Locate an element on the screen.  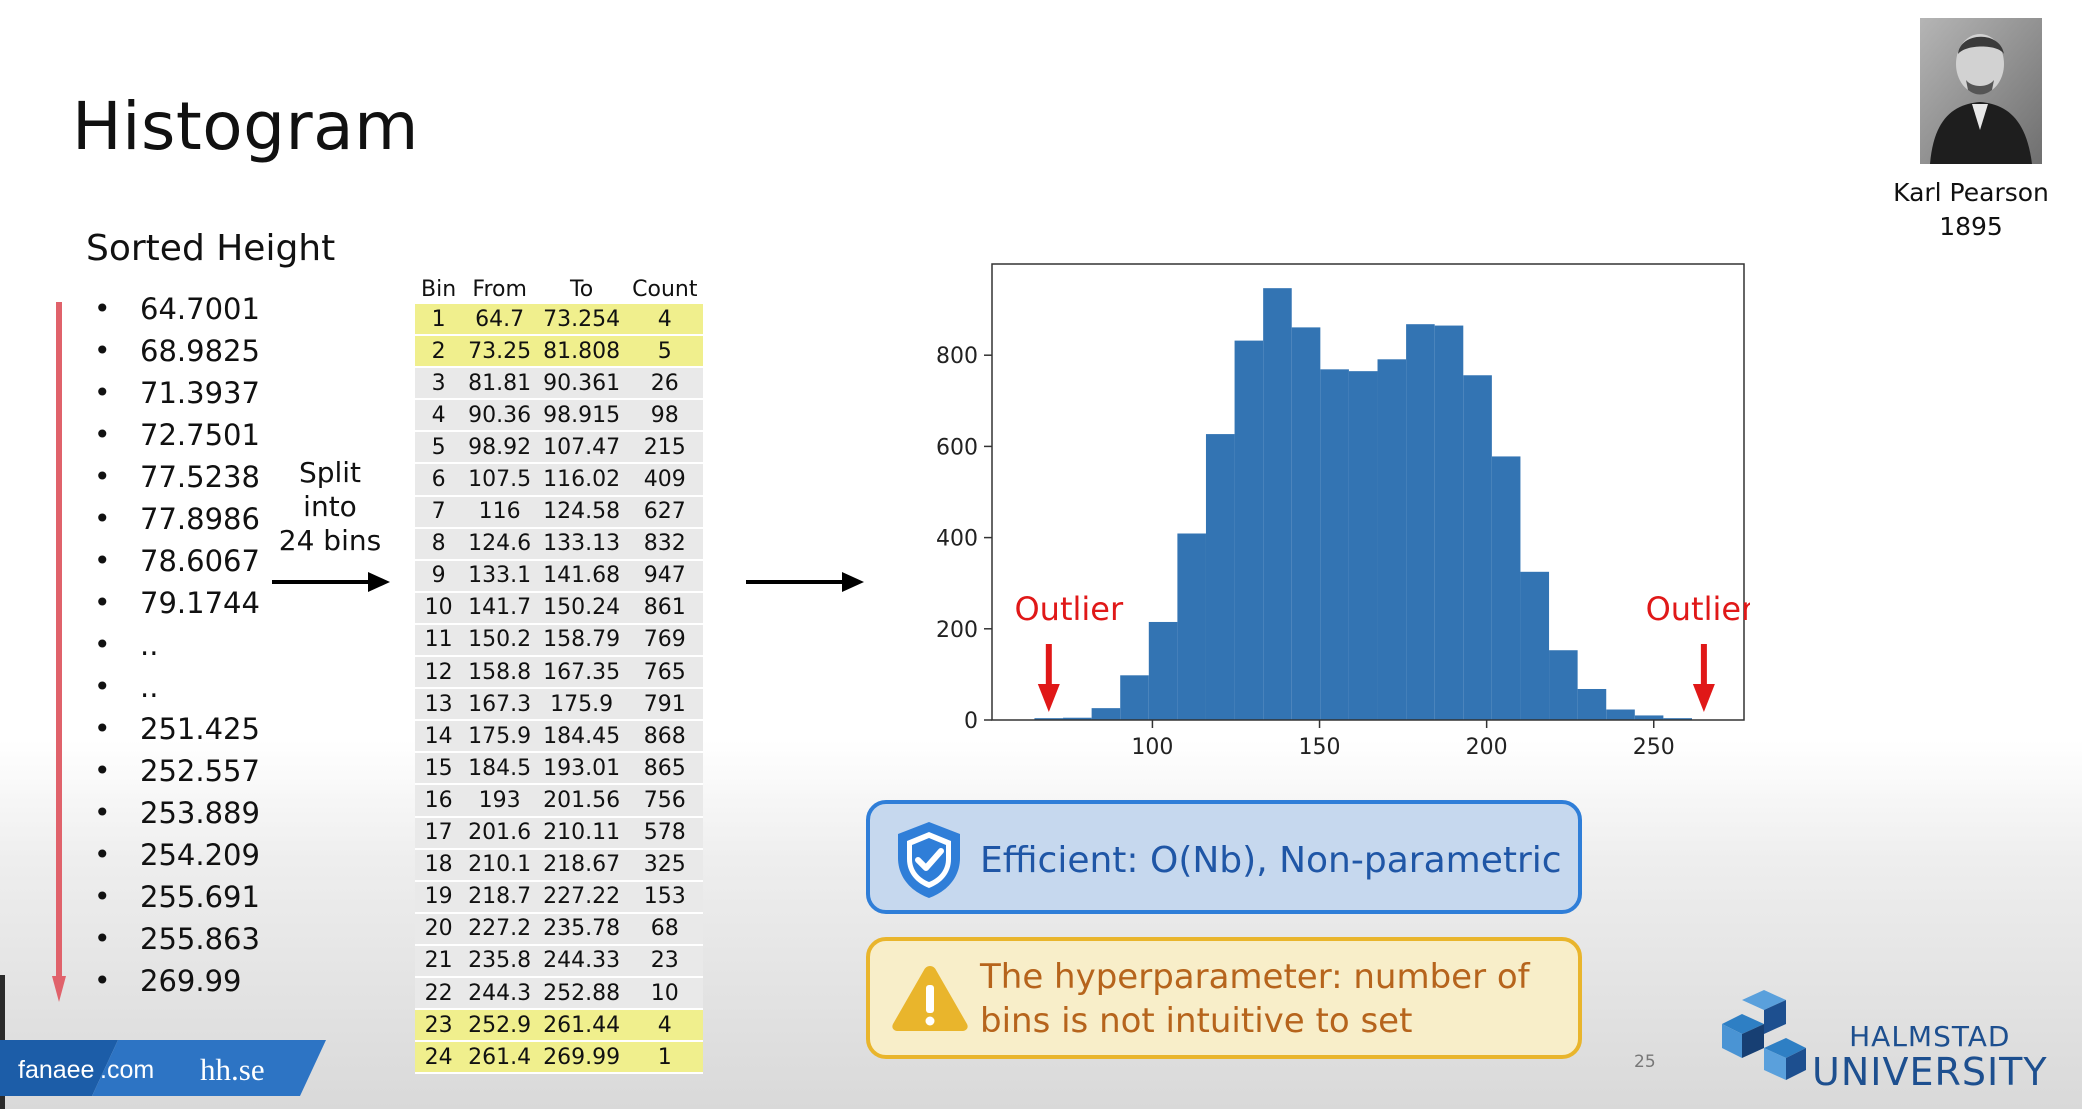
bins-table-row: 20 227.2 235.78 68 is located at coordinates (559, 929).